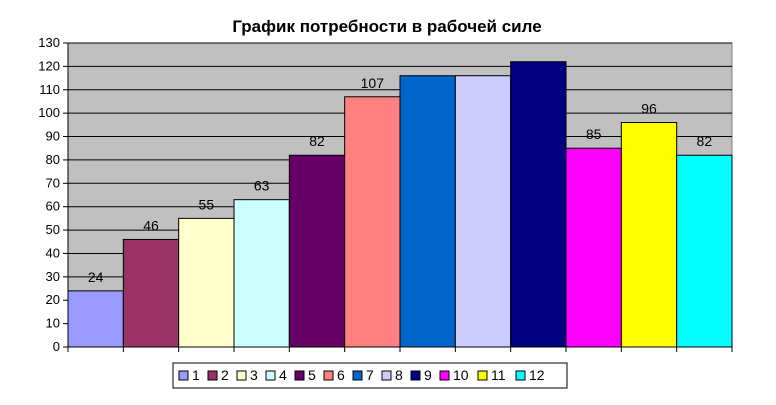  What do you see at coordinates (96, 277) in the screenshot?
I see `data-label: 24` at bounding box center [96, 277].